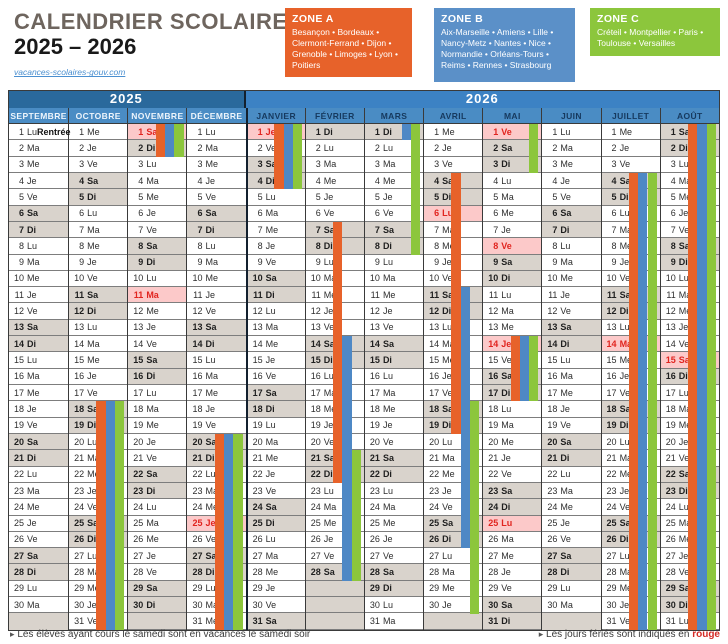 This screenshot has height=644, width=728. I want to click on vacation-bar-zone-a, so click(338, 352).